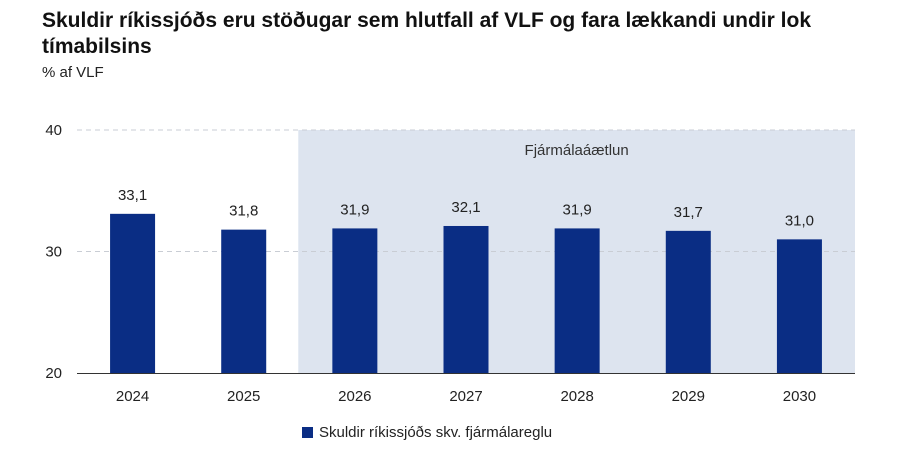 Image resolution: width=900 pixels, height=466 pixels. What do you see at coordinates (466, 299) in the screenshot?
I see `bar-2027` at bounding box center [466, 299].